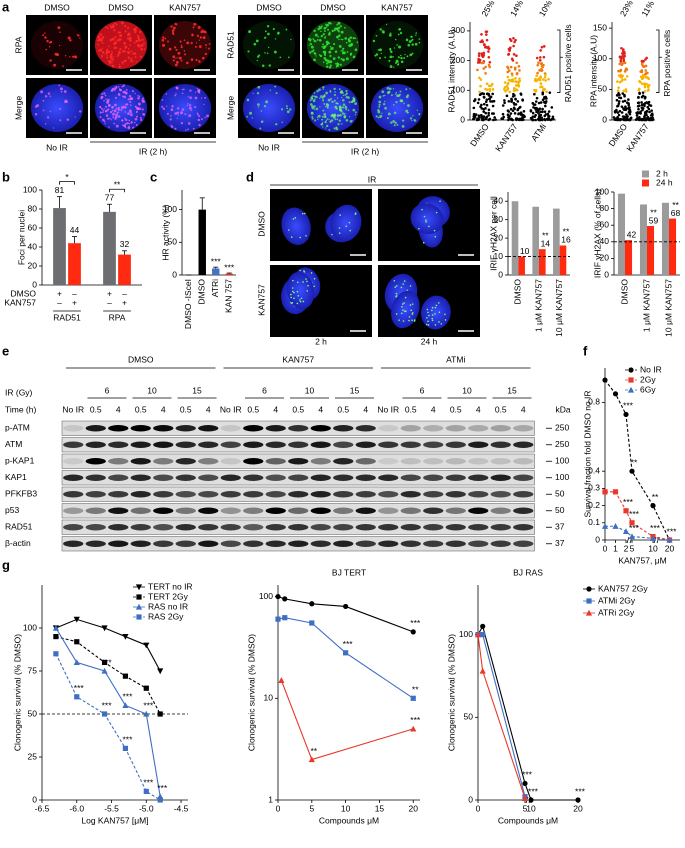 Image resolution: width=685 pixels, height=848 pixels. I want to click on x-tick-label: ATRi, so click(215, 288).